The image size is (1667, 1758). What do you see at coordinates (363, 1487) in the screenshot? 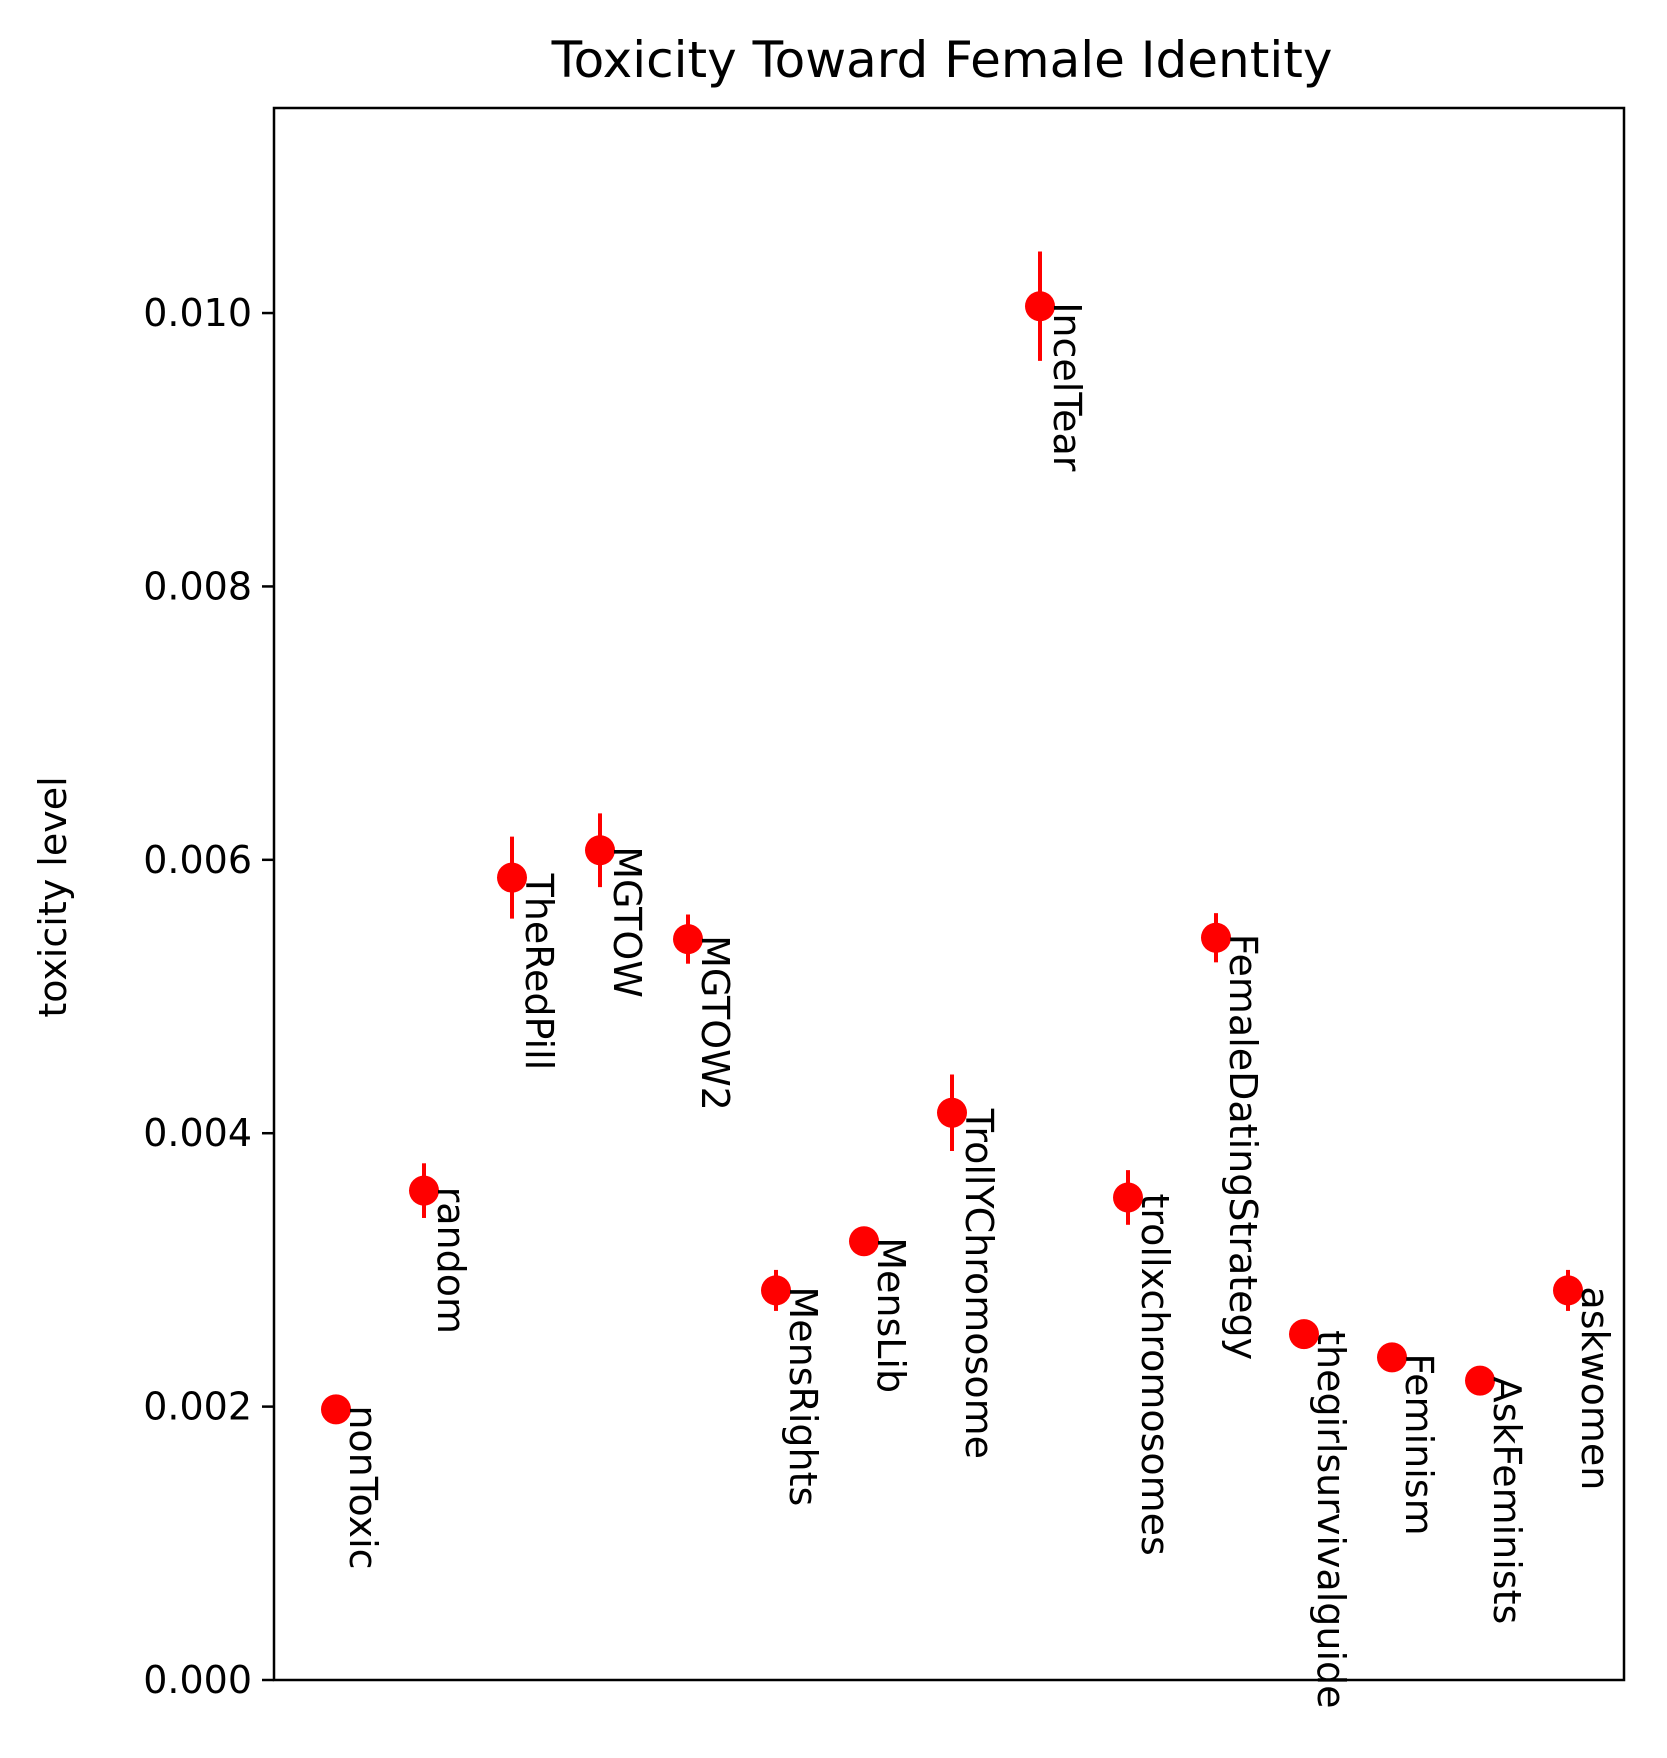
I see `point-label: nonToxic` at bounding box center [363, 1487].